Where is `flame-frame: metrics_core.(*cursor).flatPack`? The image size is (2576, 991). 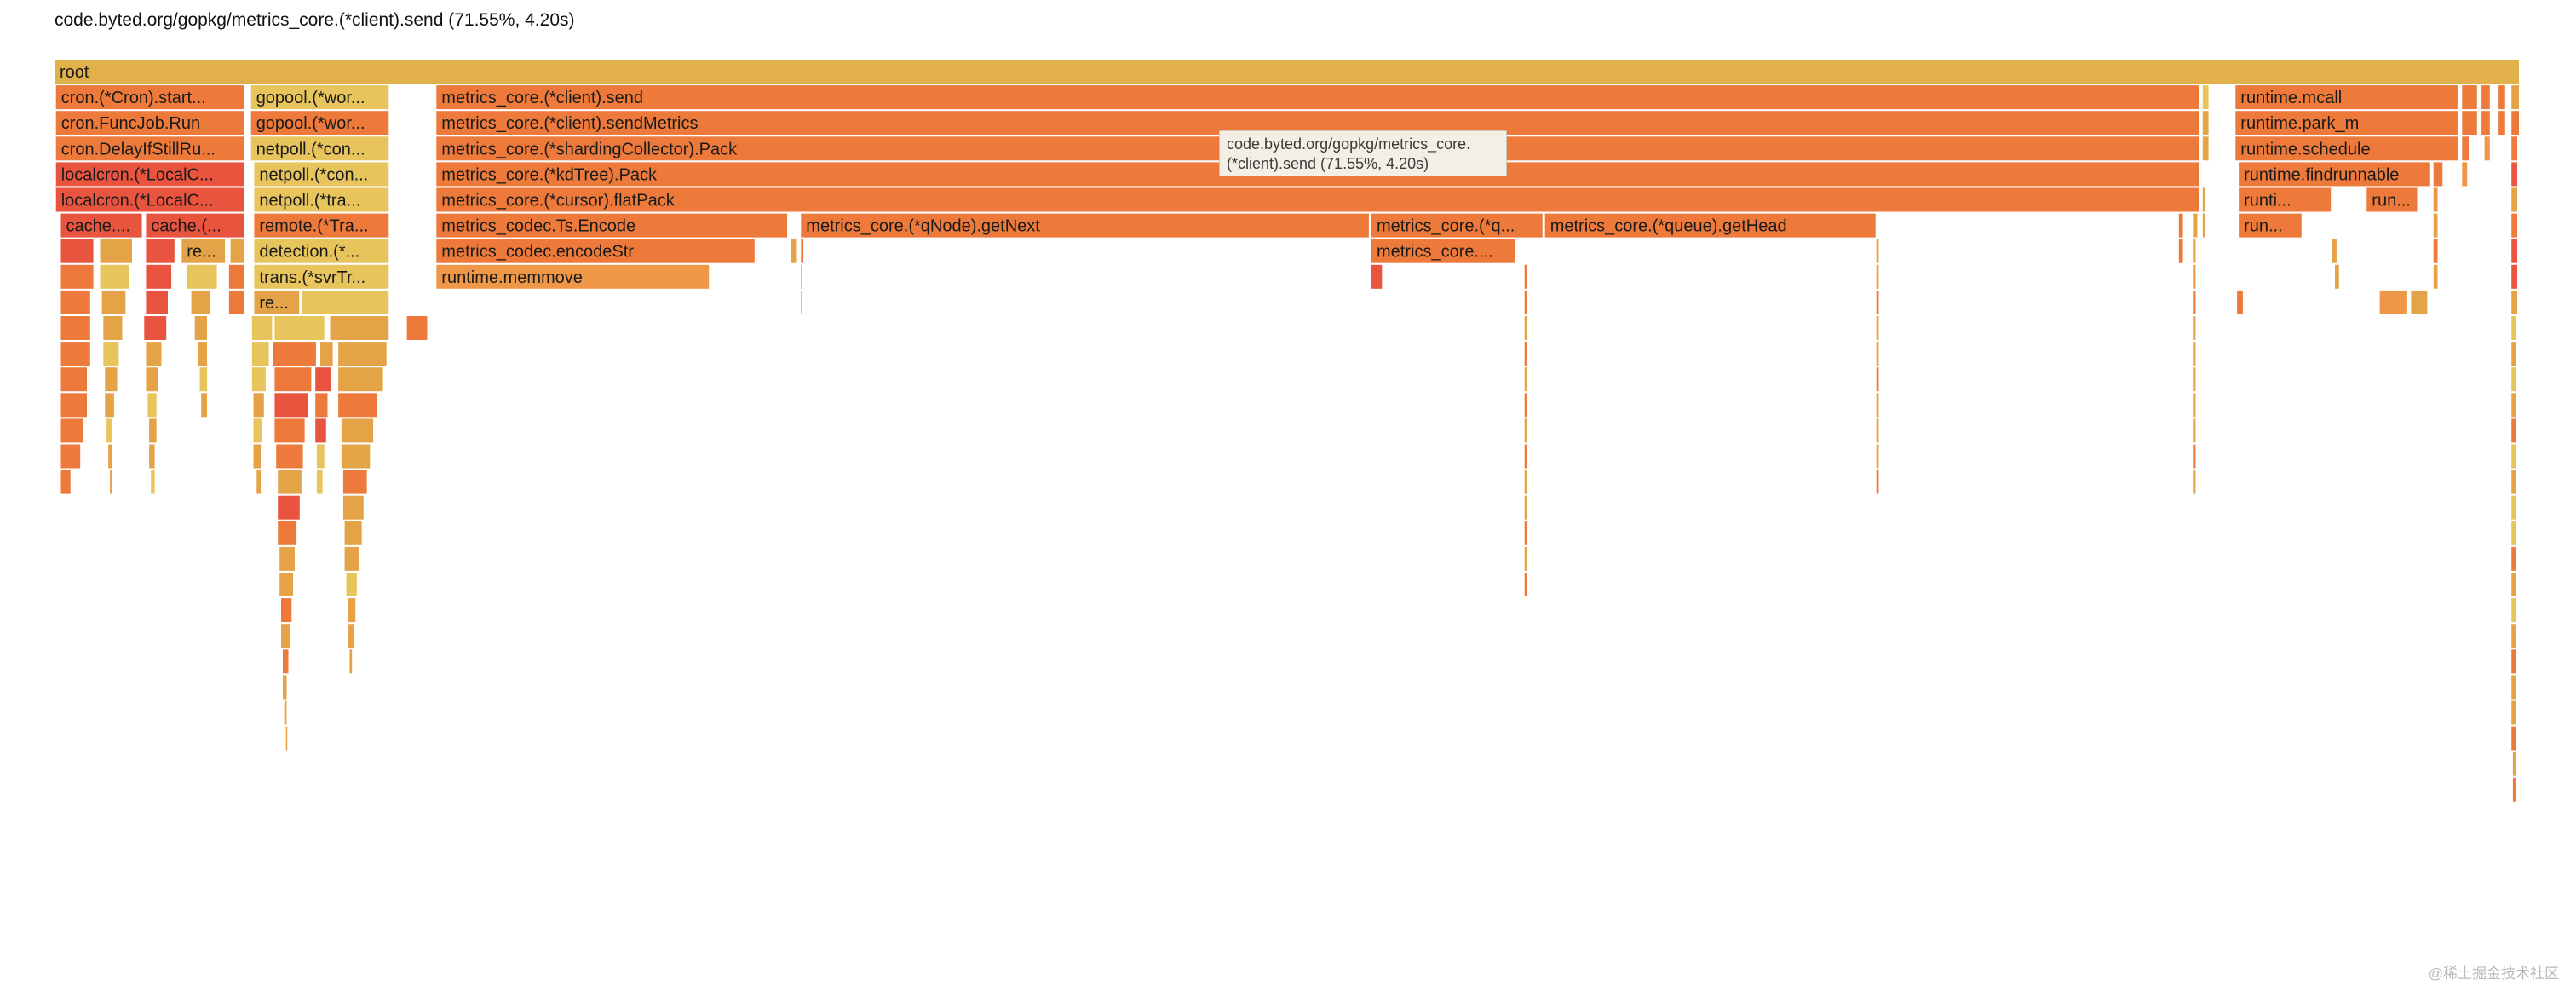 flame-frame: metrics_core.(*cursor).flatPack is located at coordinates (1317, 199).